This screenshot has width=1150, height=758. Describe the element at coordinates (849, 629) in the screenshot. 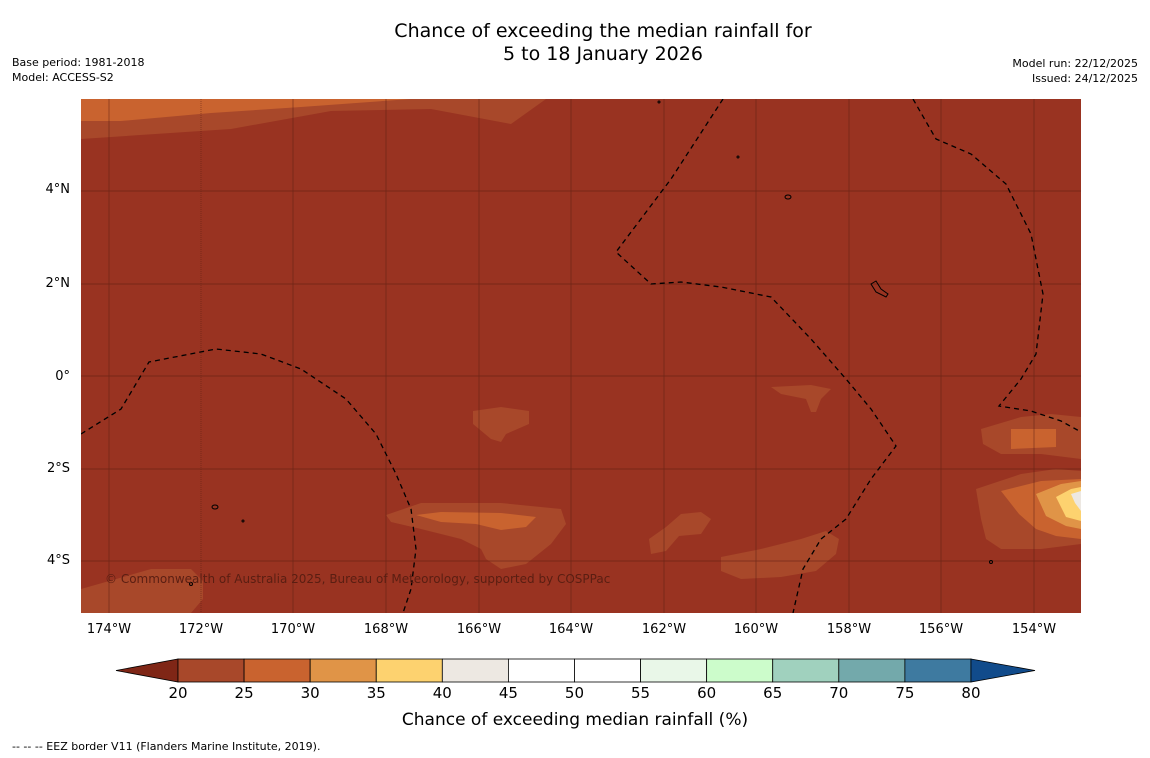

I see `lon-label-158w: 158°W` at that location.